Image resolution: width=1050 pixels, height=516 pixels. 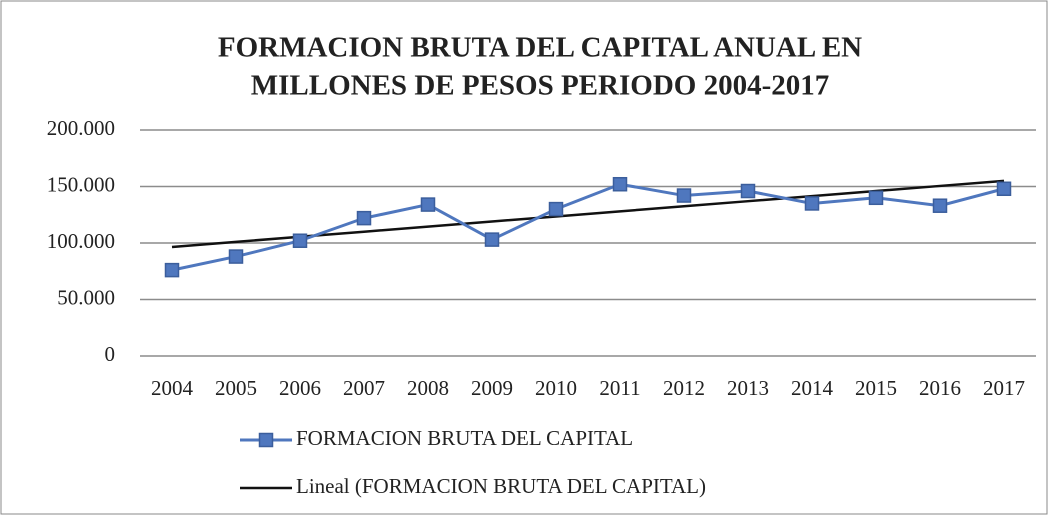 I want to click on y-tick-label: 50.000, so click(x=86, y=297).